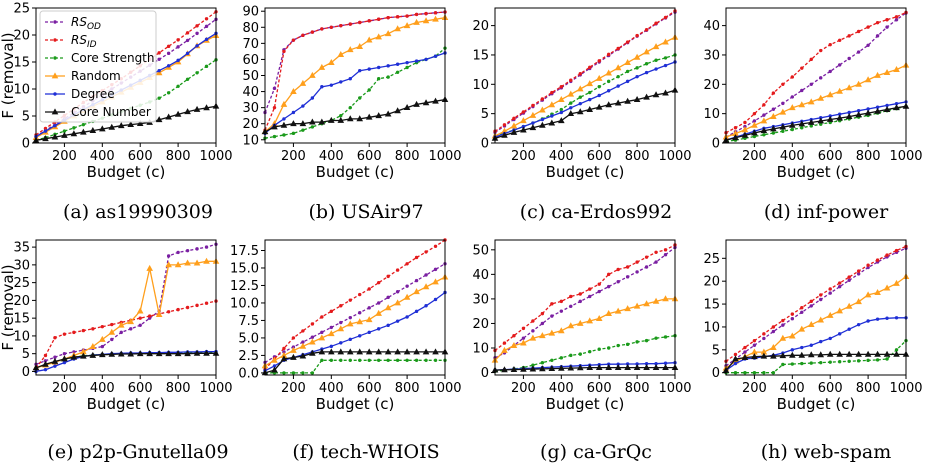  What do you see at coordinates (244, 251) in the screenshot?
I see `y-tick-label: 17.5` at bounding box center [244, 251].